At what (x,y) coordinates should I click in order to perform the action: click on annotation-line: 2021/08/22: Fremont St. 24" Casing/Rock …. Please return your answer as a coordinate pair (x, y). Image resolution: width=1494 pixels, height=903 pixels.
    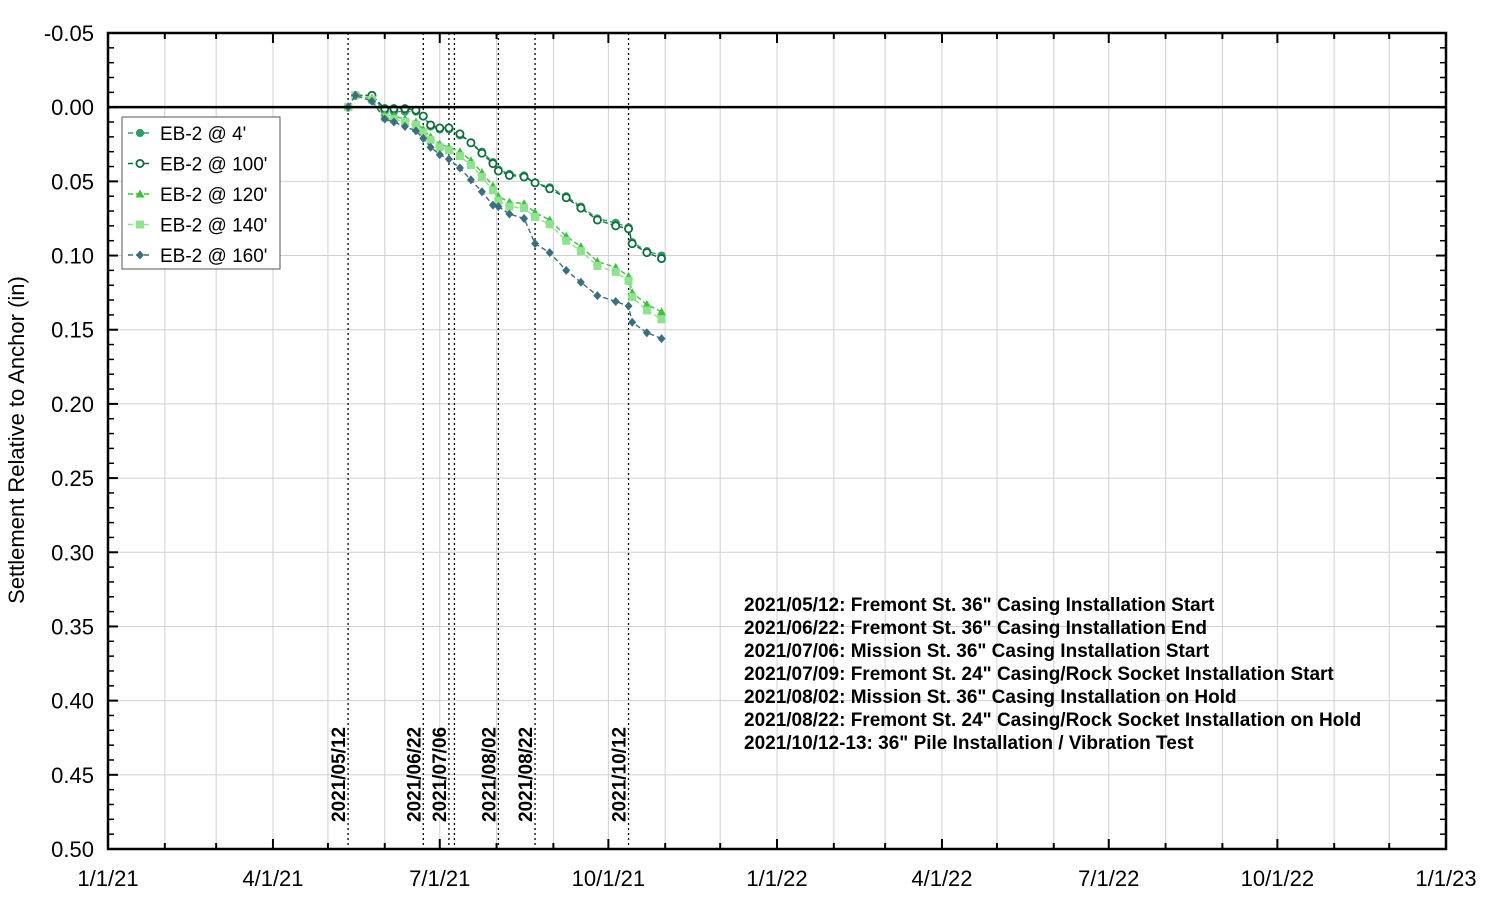
    Looking at the image, I should click on (1052, 720).